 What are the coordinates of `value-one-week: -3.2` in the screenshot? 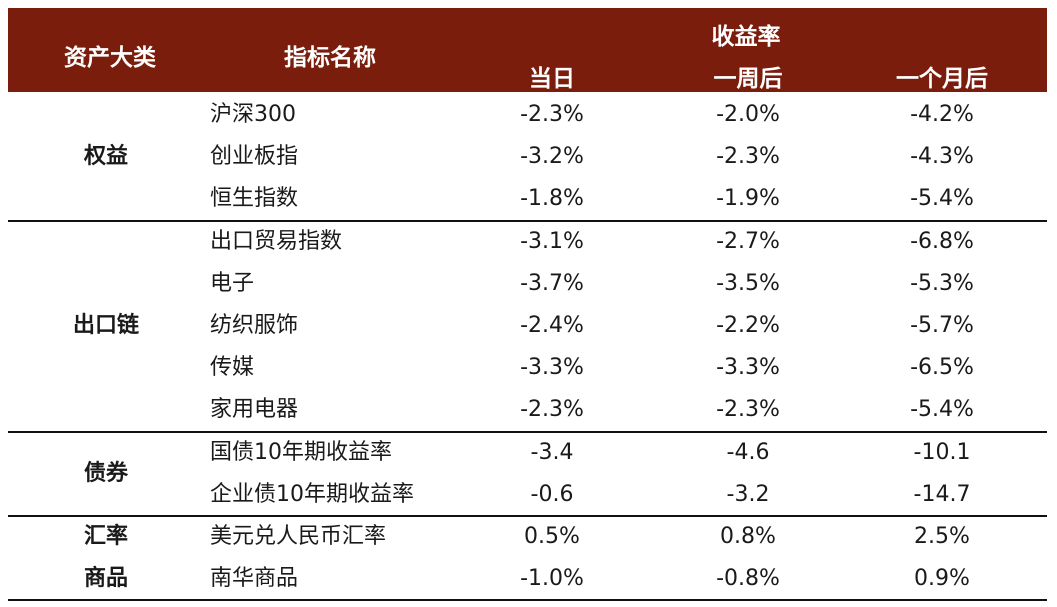 It's located at (748, 494).